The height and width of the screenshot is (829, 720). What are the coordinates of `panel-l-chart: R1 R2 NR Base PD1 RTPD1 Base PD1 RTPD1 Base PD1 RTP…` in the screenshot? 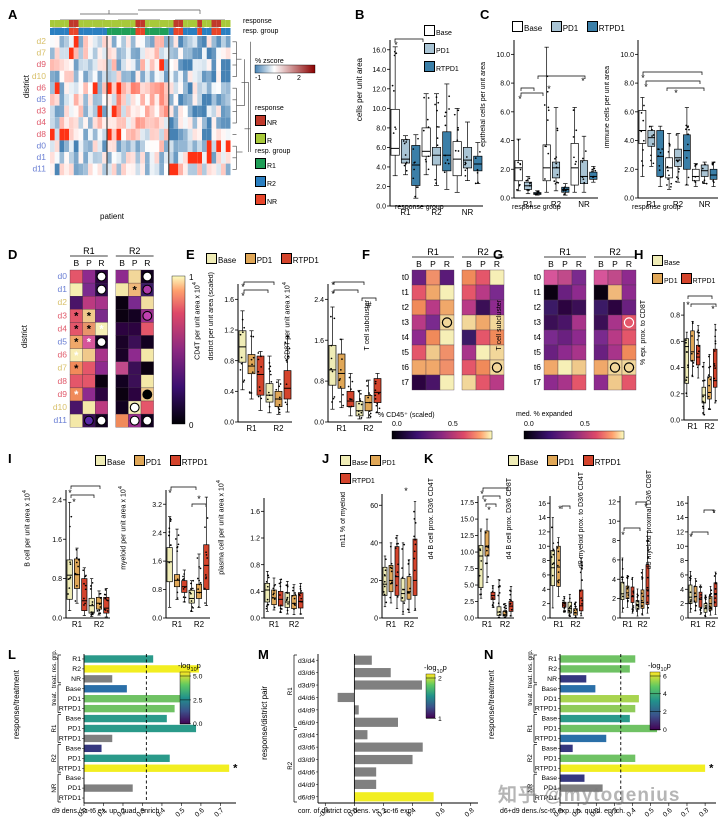 It's located at (132, 735).